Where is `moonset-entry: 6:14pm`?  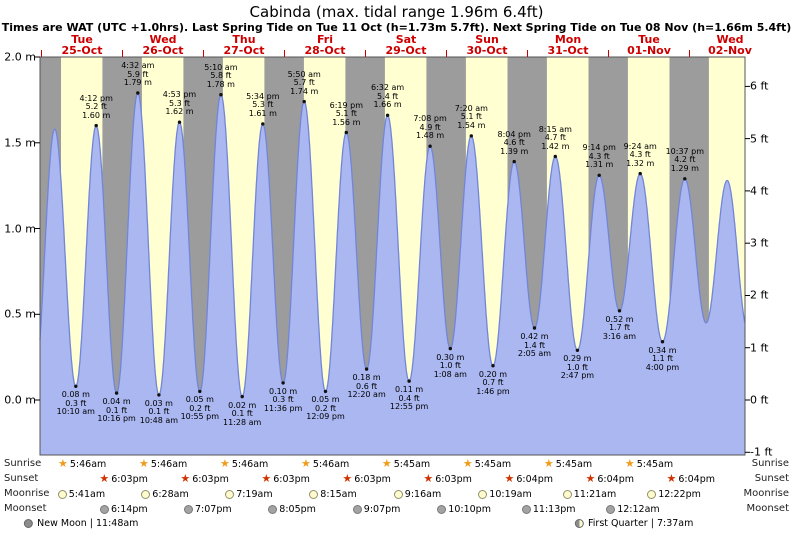 moonset-entry: 6:14pm is located at coordinates (124, 509).